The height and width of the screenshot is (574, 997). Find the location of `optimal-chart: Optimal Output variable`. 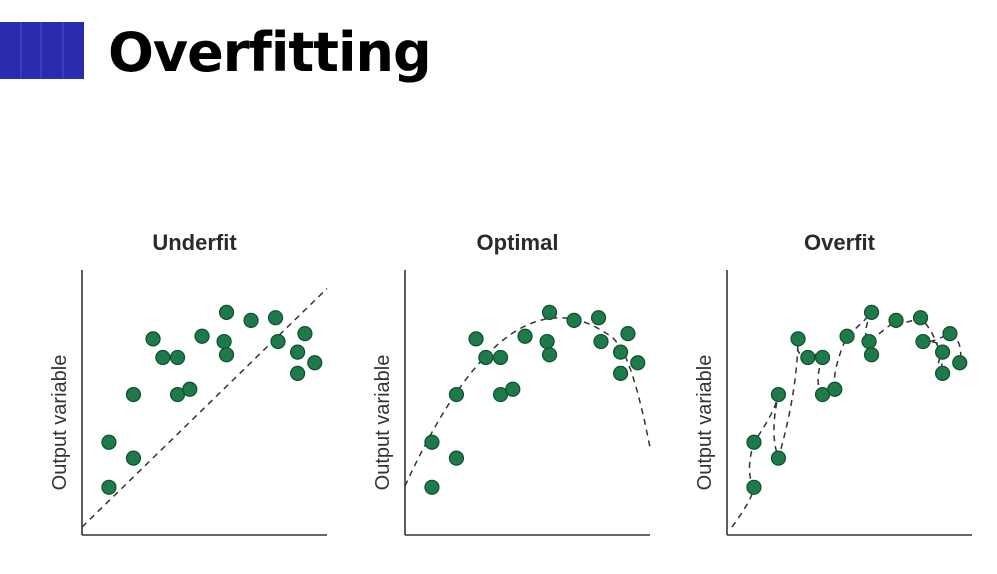

optimal-chart: Optimal Output variable is located at coordinates (511, 383).